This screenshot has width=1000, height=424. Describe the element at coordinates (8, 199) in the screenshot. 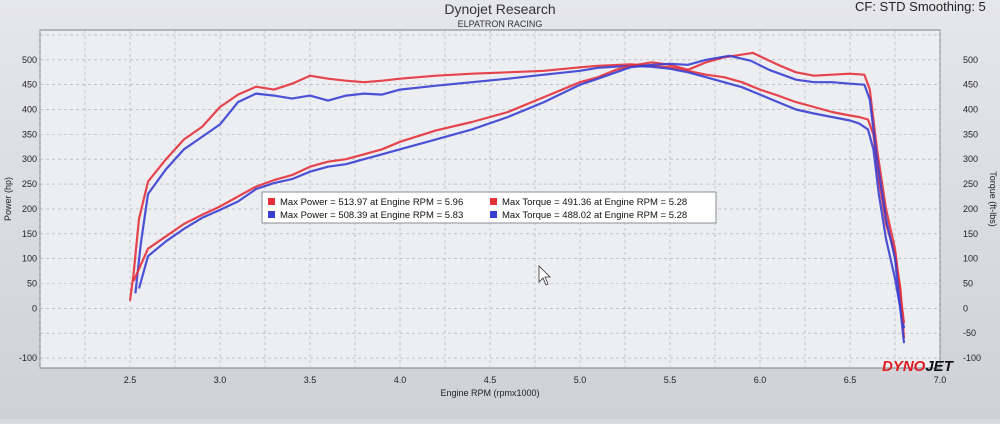

I see `y-left-axis-label: Power (hp)` at that location.